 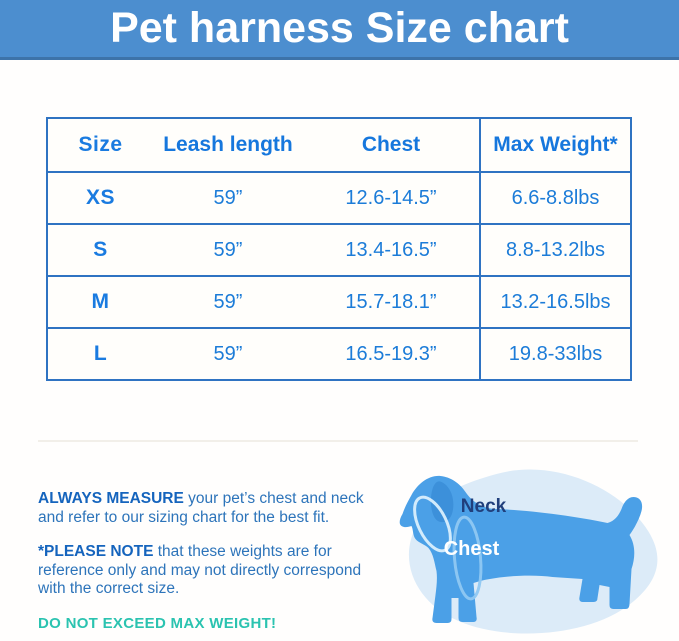 I want to click on title-bar: Pet harness Size chart, so click(x=339, y=30).